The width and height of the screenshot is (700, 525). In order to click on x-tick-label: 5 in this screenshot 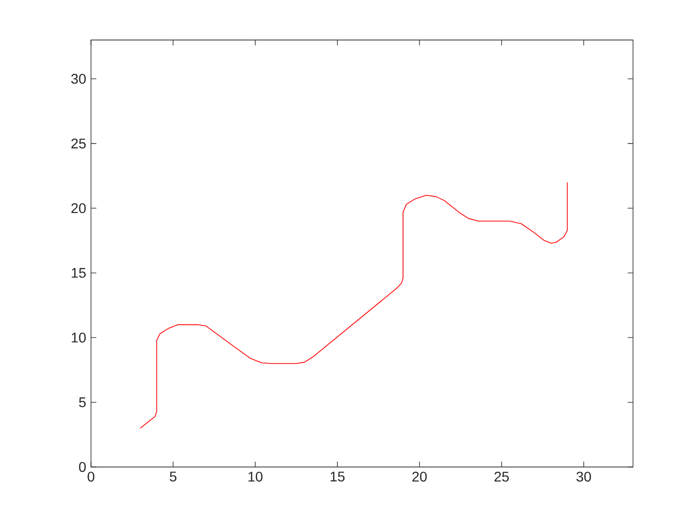, I will do `click(173, 477)`.